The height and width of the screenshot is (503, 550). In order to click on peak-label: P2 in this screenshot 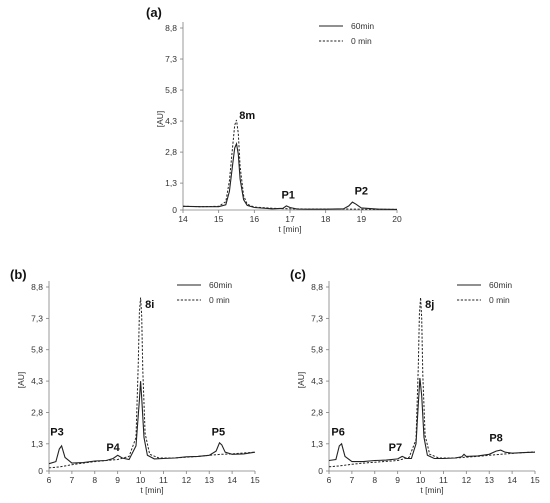, I will do `click(361, 191)`.